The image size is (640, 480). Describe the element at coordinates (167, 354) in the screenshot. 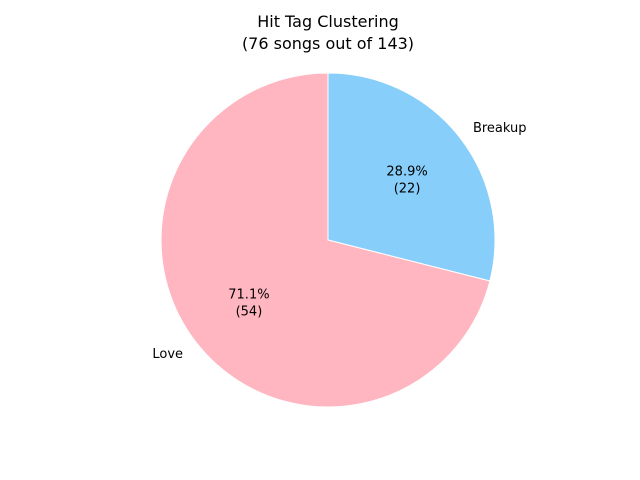

I see `slice-label-love: Love` at that location.